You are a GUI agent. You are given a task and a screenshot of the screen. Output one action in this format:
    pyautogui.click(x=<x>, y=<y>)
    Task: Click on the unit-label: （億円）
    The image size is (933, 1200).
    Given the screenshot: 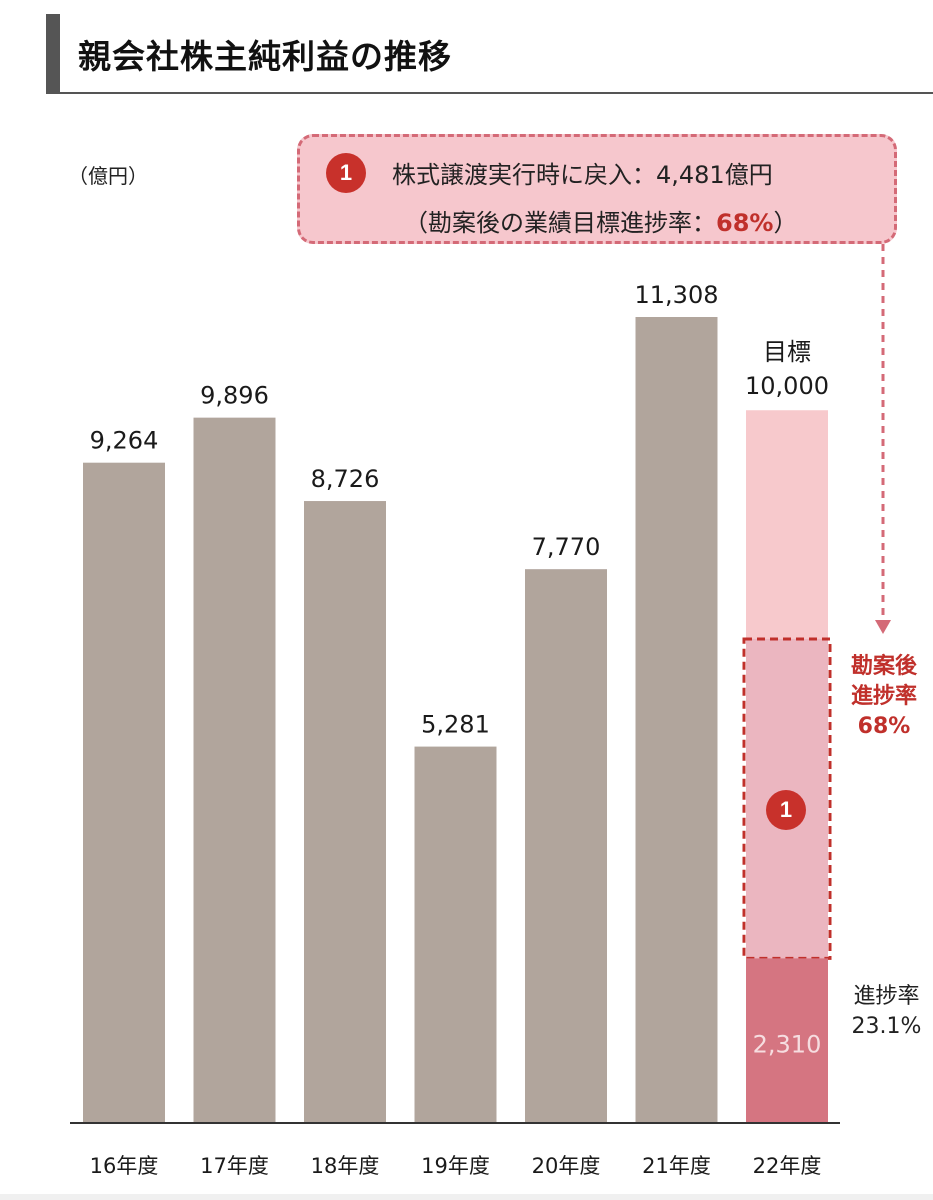 What is the action you would take?
    pyautogui.click(x=108, y=176)
    